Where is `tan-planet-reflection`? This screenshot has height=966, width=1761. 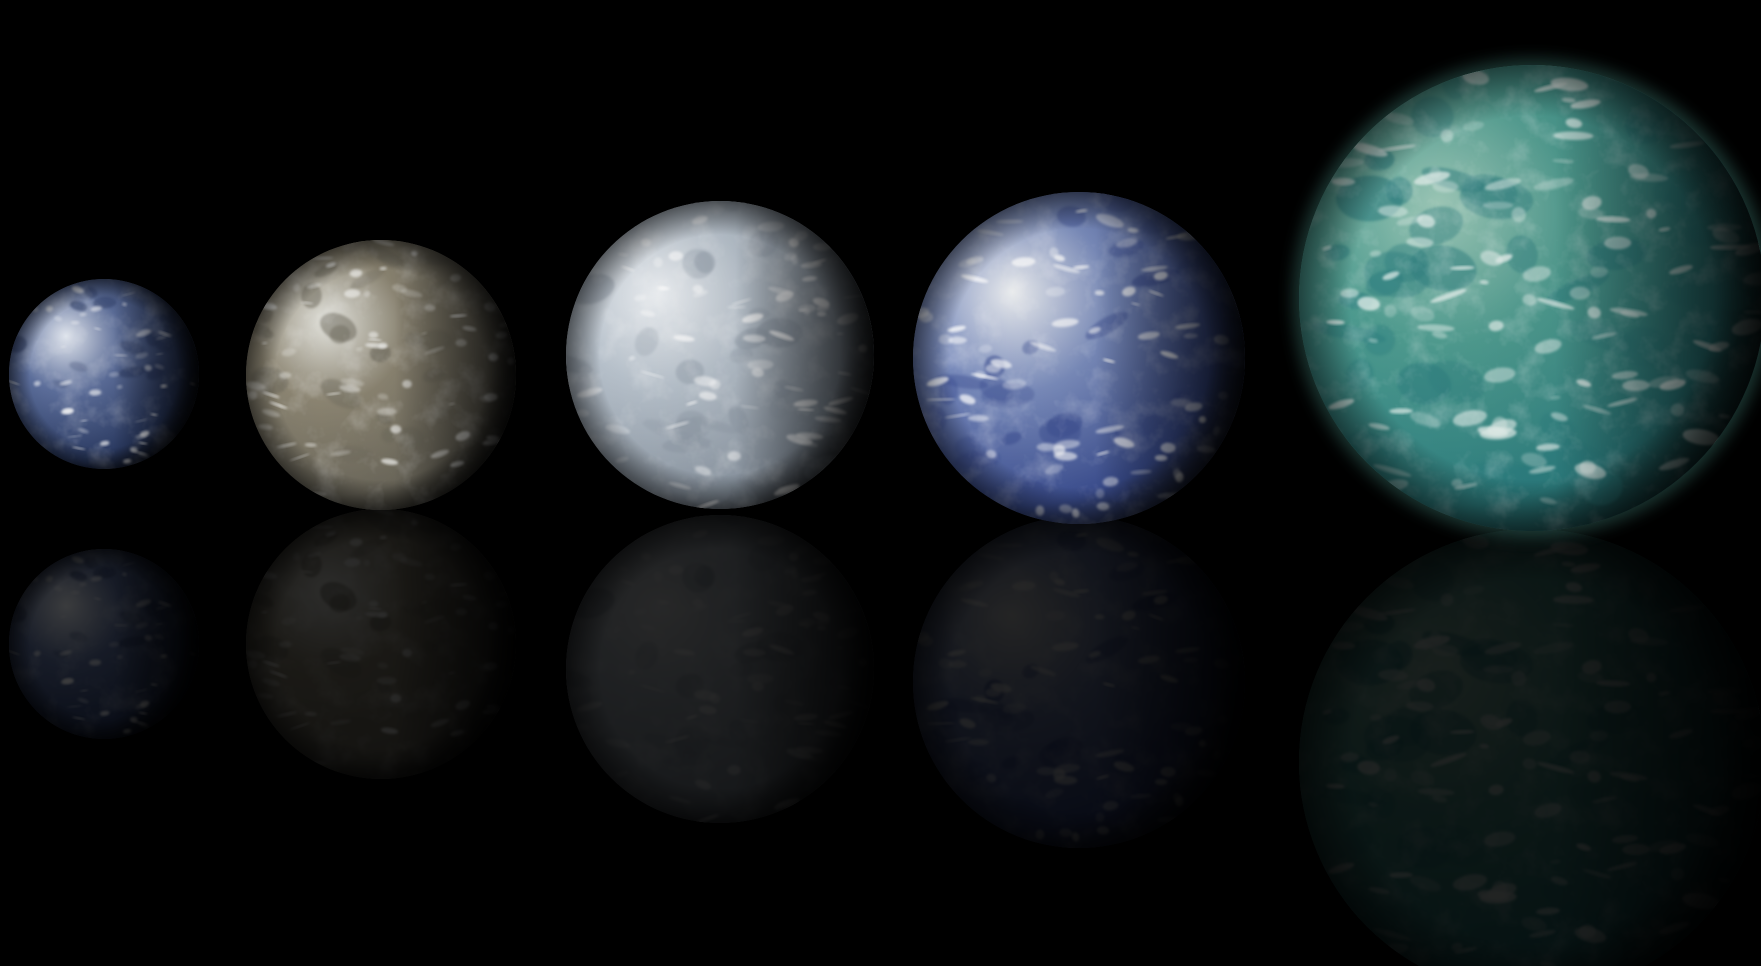
tan-planet-reflection is located at coordinates (381, 644).